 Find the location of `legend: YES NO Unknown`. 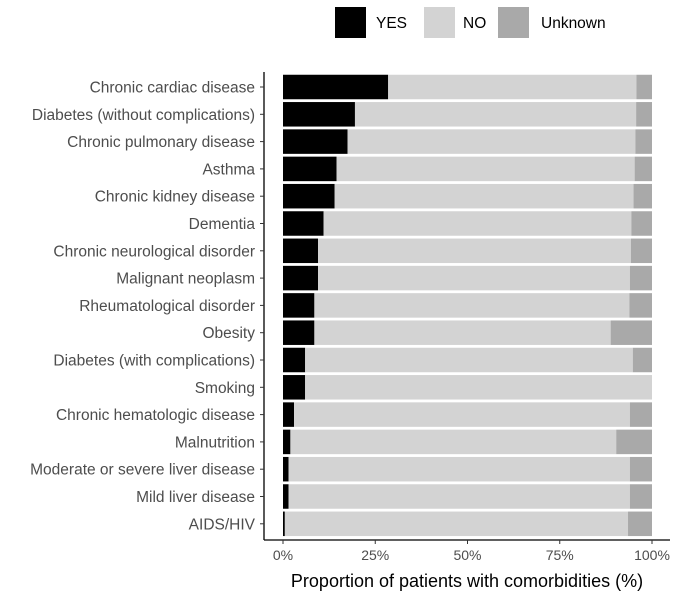

legend: YES NO Unknown is located at coordinates (470, 22).